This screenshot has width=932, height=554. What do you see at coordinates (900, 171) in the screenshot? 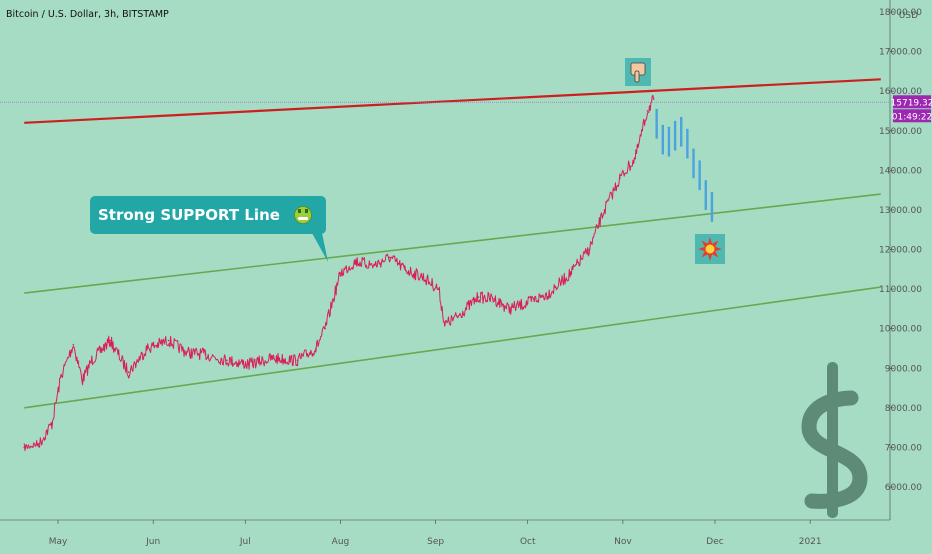
I see `y-tick-label-14000: 14000.00` at bounding box center [900, 171].